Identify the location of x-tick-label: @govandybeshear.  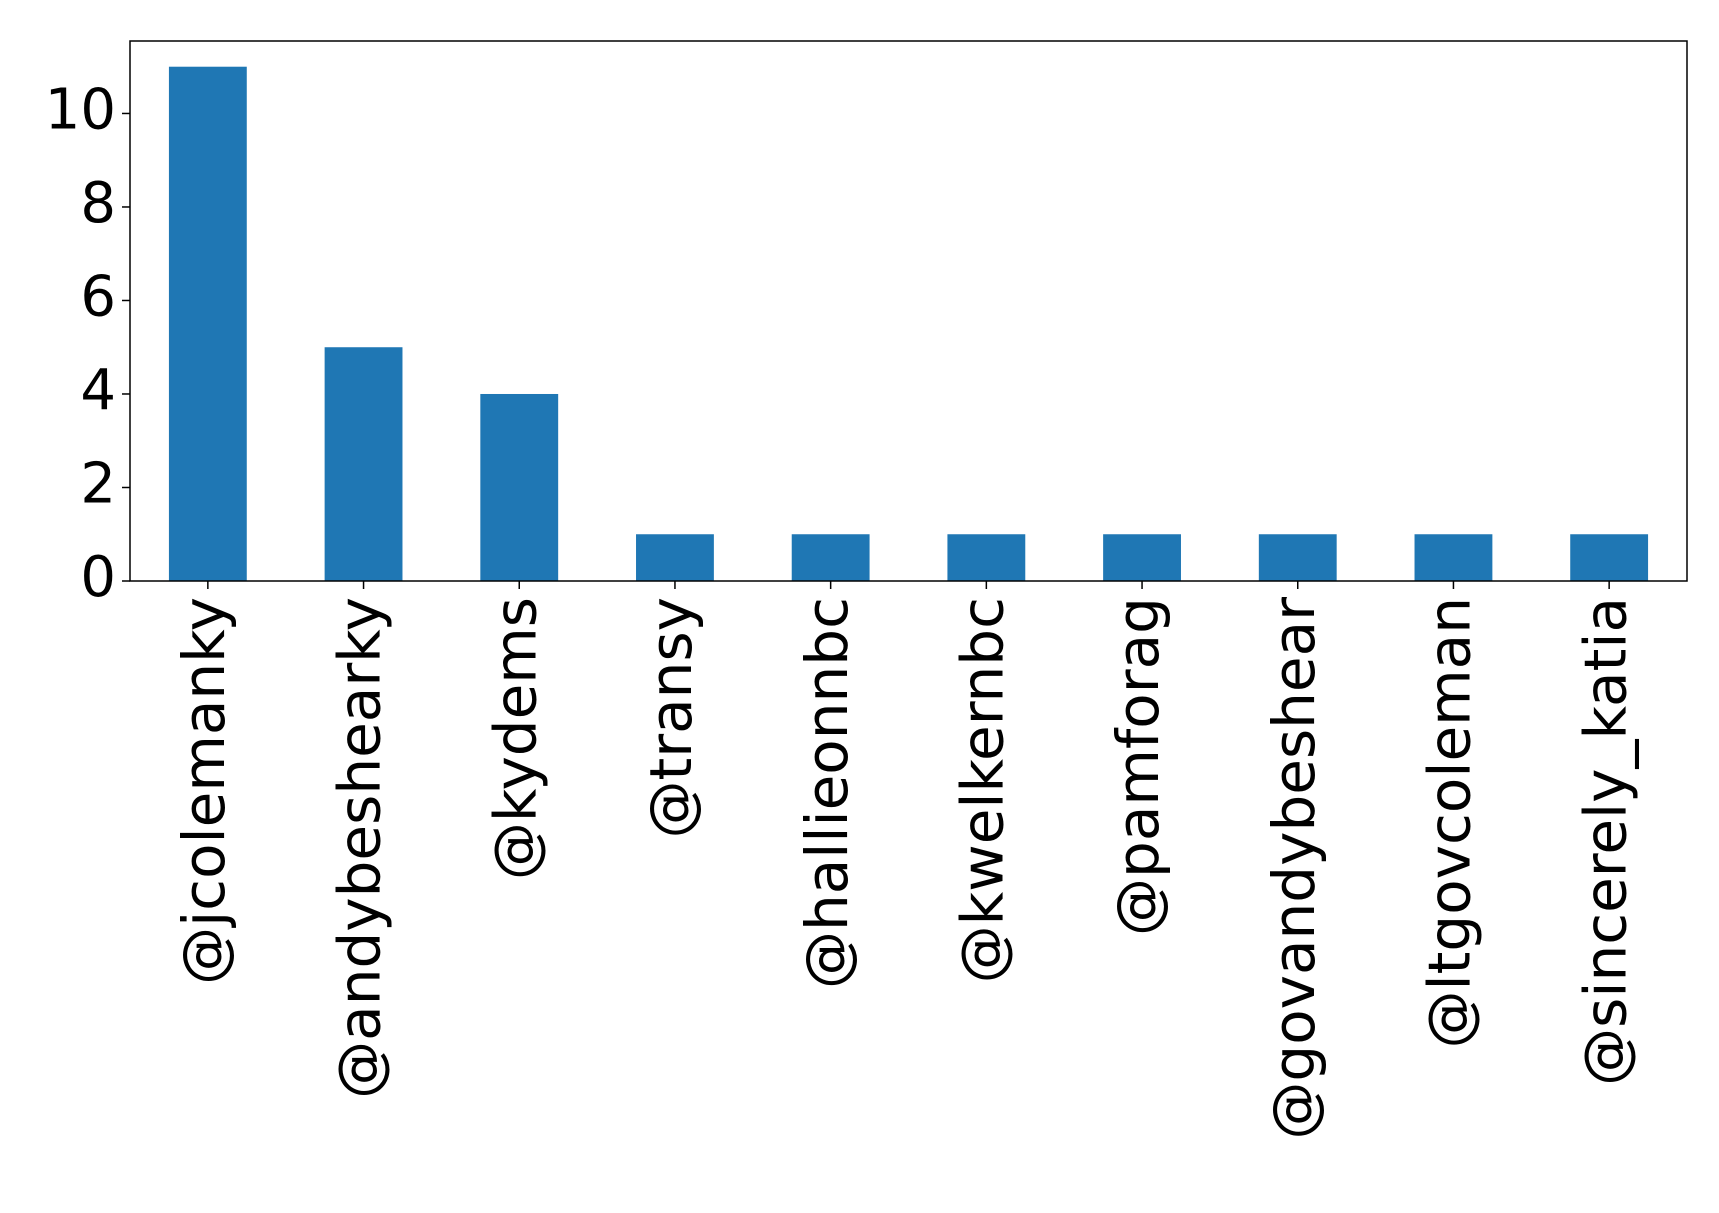
(1294, 868).